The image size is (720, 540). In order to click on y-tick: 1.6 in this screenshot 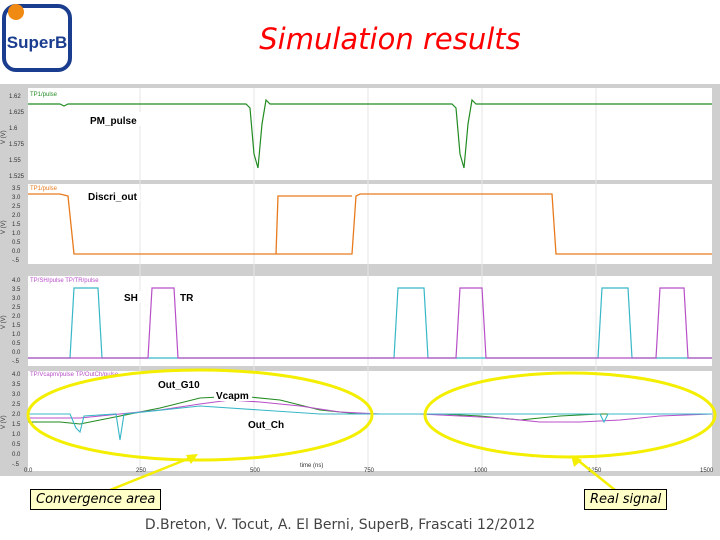, I will do `click(13, 129)`.